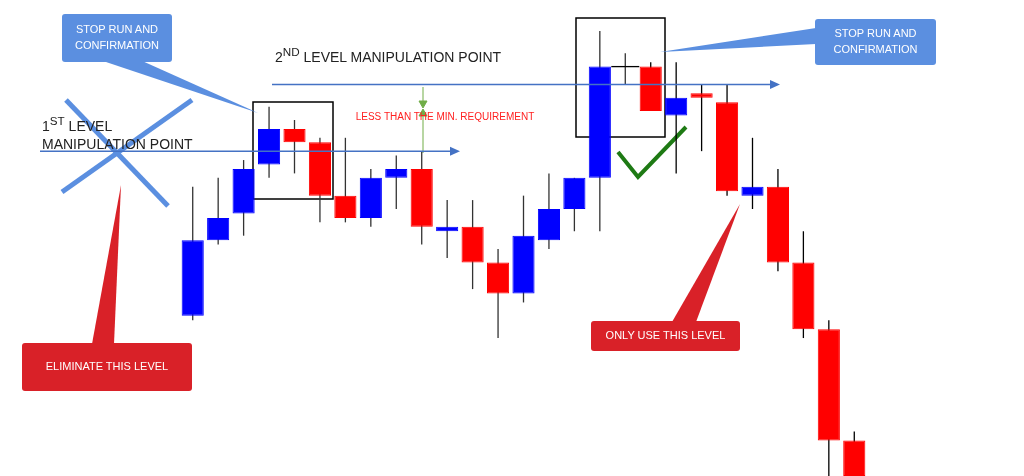 The image size is (1024, 476). What do you see at coordinates (665, 336) in the screenshot?
I see `annotation: ONLY USE THIS LEVEL` at bounding box center [665, 336].